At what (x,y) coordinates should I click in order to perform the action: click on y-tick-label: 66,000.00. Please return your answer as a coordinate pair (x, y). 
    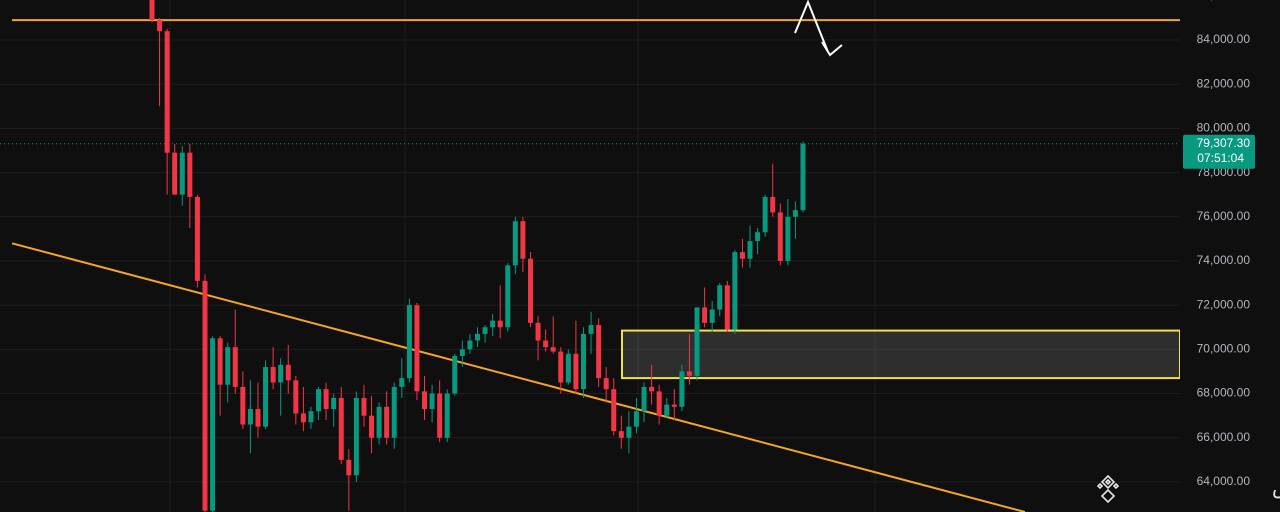
    Looking at the image, I should click on (1224, 437).